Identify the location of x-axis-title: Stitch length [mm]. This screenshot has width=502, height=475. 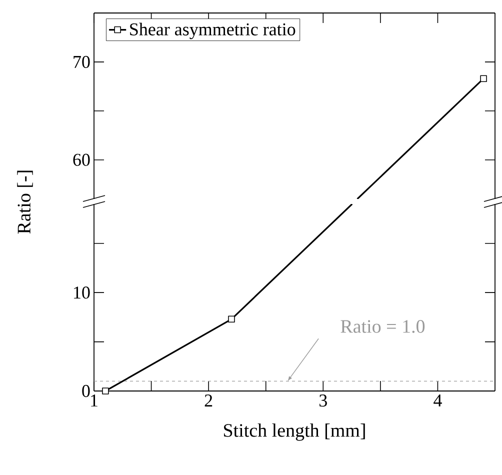
(294, 432).